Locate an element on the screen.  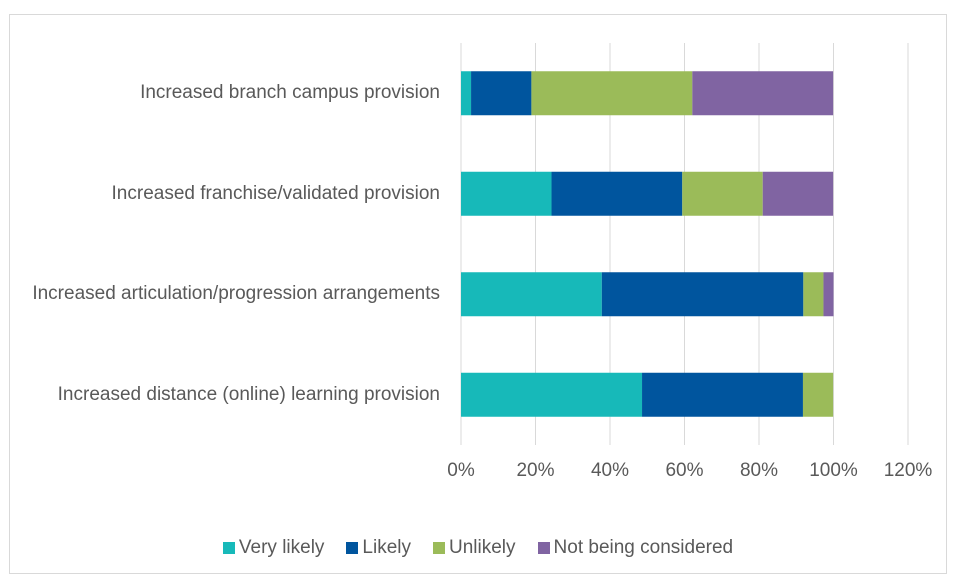
y-tick-label: Increased franchise/validated provision is located at coordinates (275, 193).